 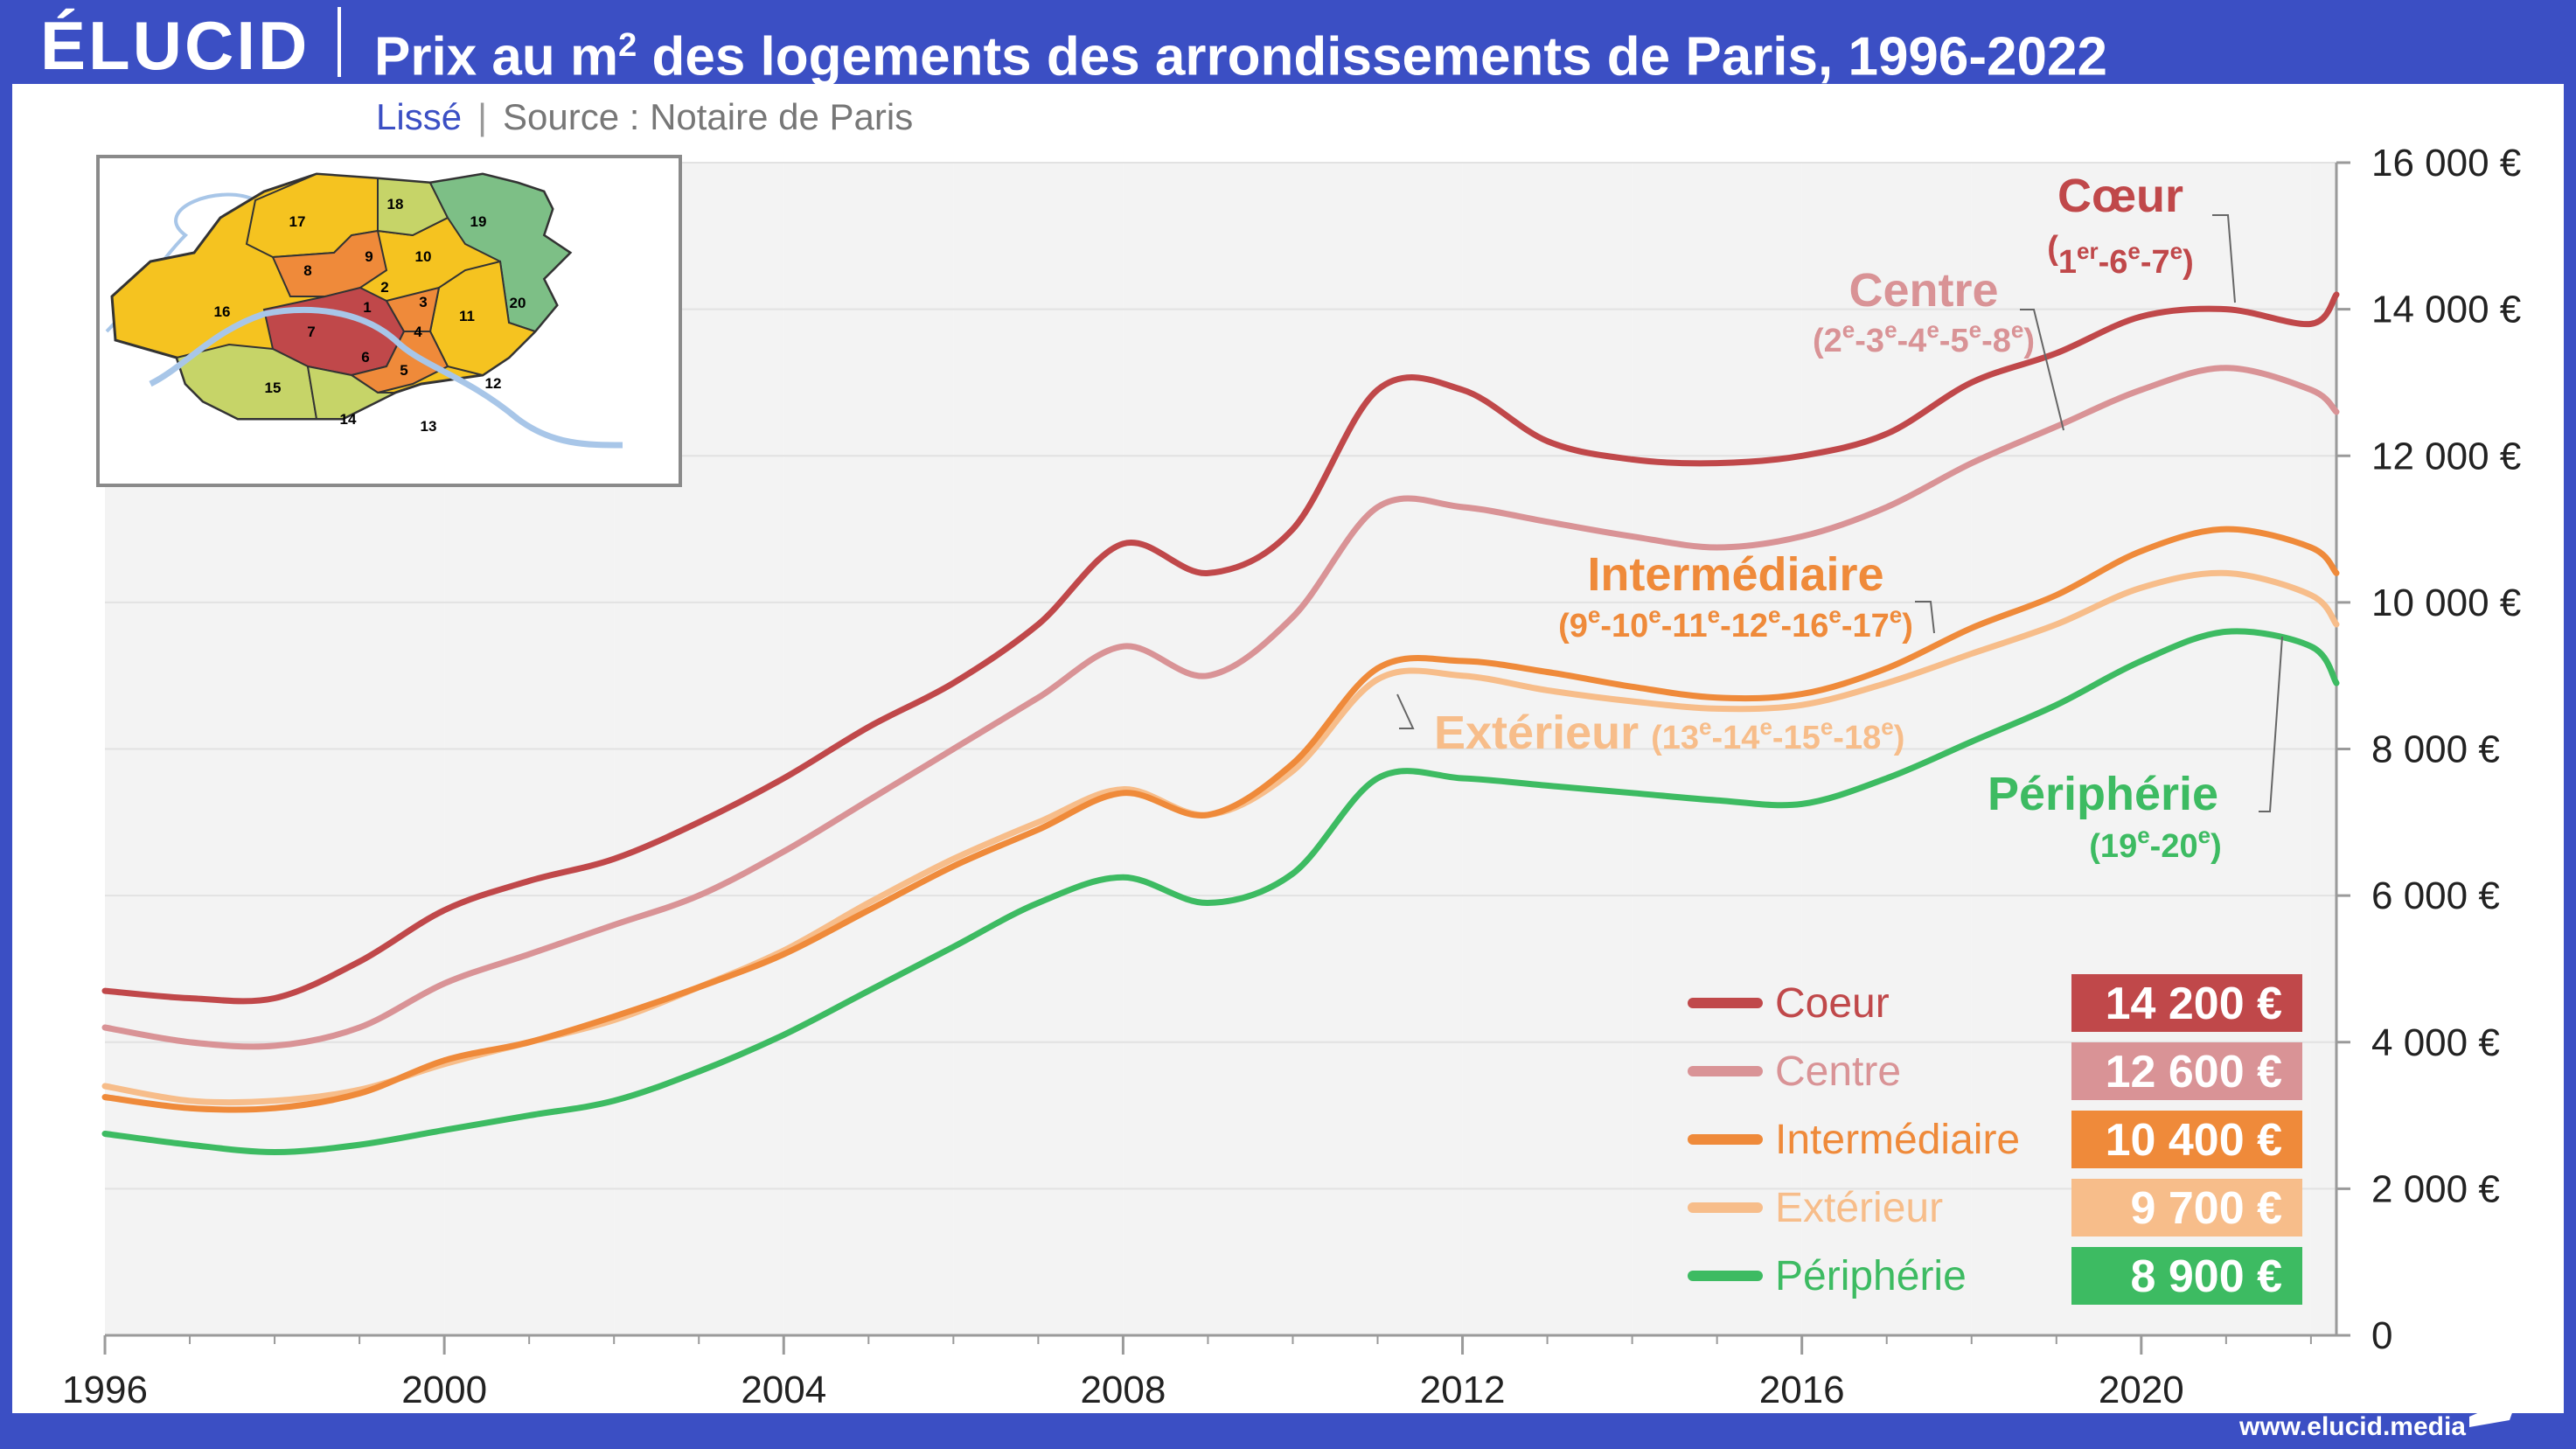 What do you see at coordinates (367, 308) in the screenshot?
I see `map-label-1: 1` at bounding box center [367, 308].